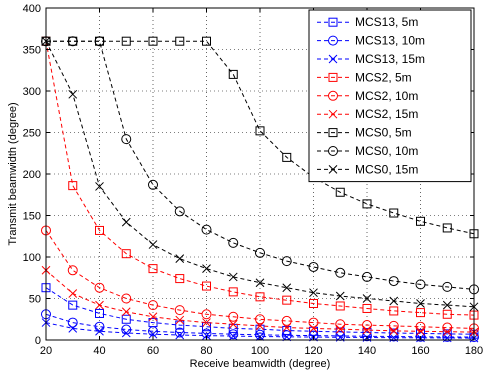 The image size is (486, 373). I want to click on x-tick-label: 120, so click(313, 351).